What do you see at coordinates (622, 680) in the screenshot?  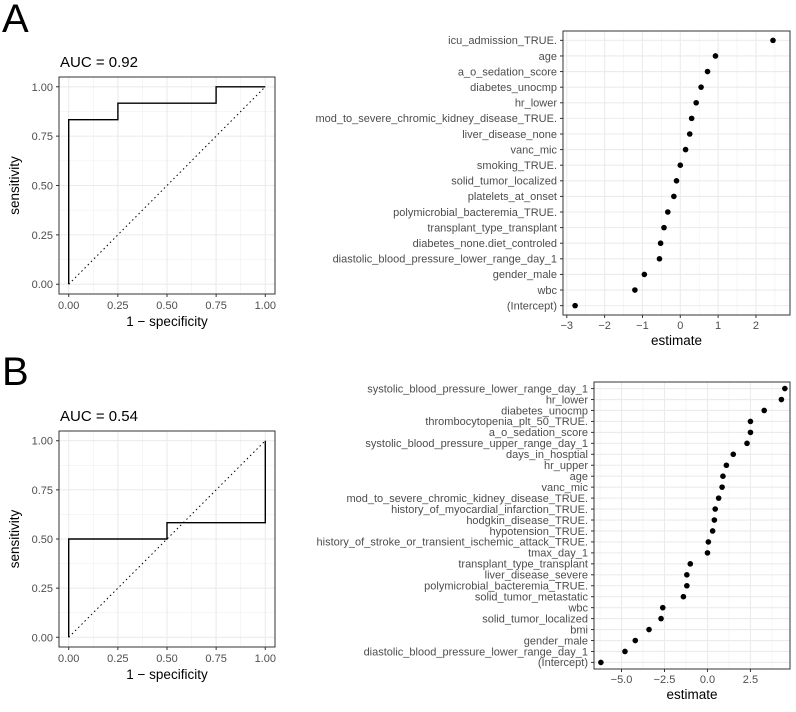 I see `coef-b-x-tick-label: −5.0` at bounding box center [622, 680].